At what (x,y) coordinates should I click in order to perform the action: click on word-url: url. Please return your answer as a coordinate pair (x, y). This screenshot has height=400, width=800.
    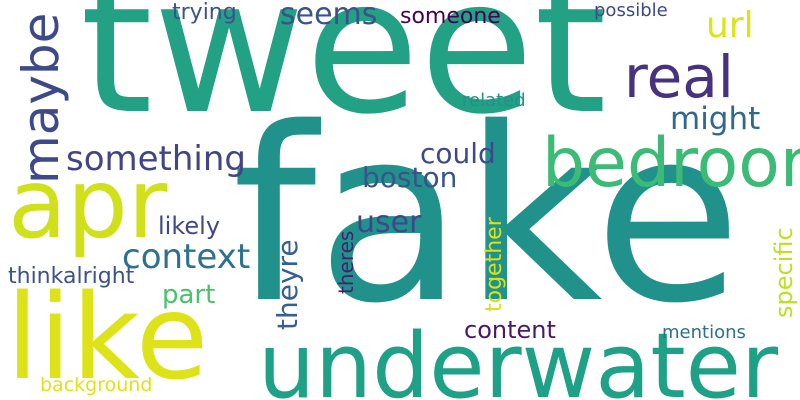
    Looking at the image, I should click on (730, 25).